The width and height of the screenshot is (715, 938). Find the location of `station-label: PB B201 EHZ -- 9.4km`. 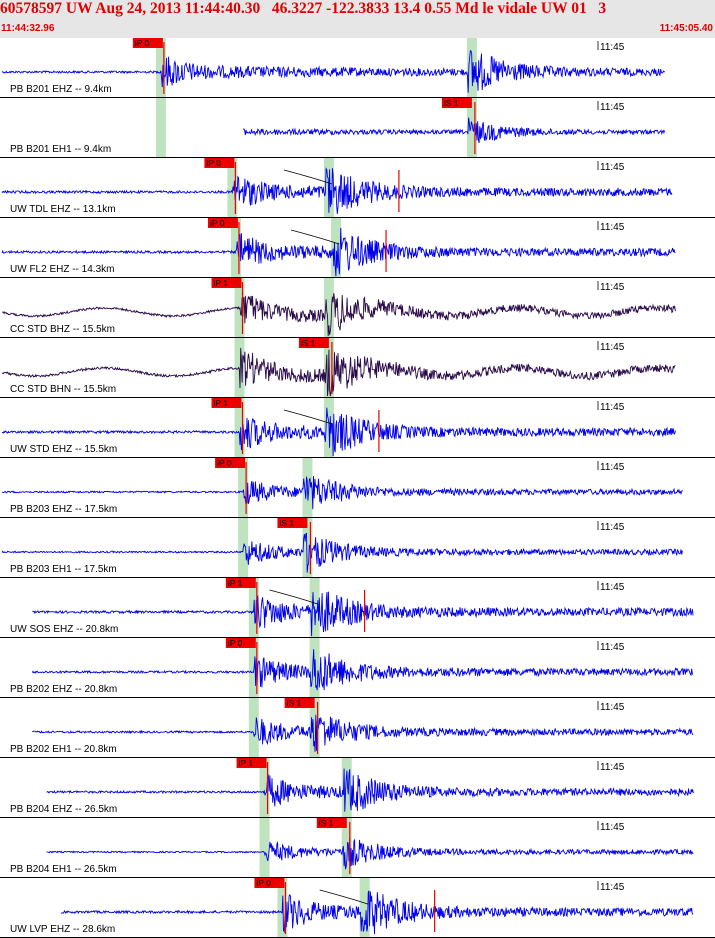

station-label: PB B201 EHZ -- 9.4km is located at coordinates (61, 89).